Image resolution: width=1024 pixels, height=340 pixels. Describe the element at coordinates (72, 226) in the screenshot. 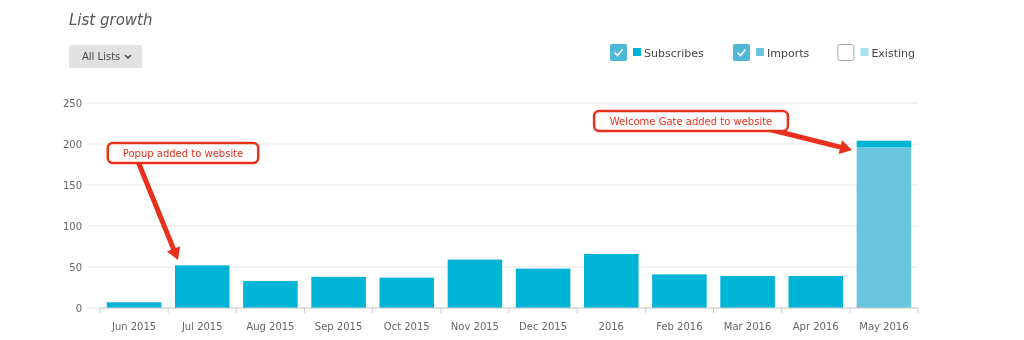

I see `y-tick-label: 100` at that location.